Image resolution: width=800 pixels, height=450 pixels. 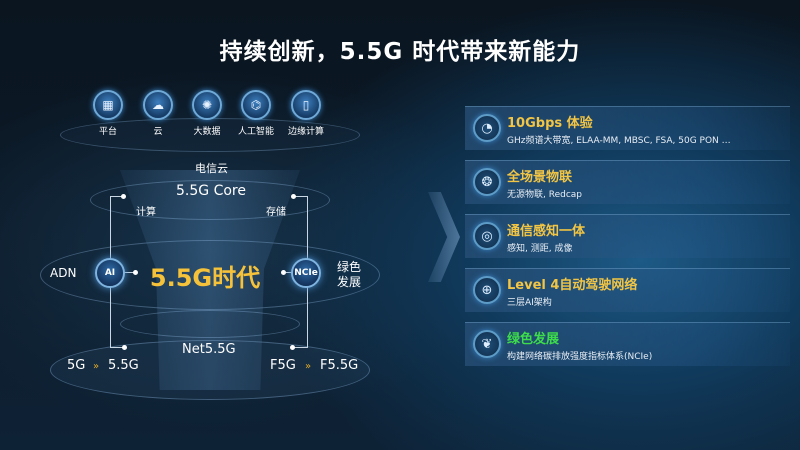 What do you see at coordinates (108, 105) in the screenshot?
I see `platform-icon: ▦` at bounding box center [108, 105].